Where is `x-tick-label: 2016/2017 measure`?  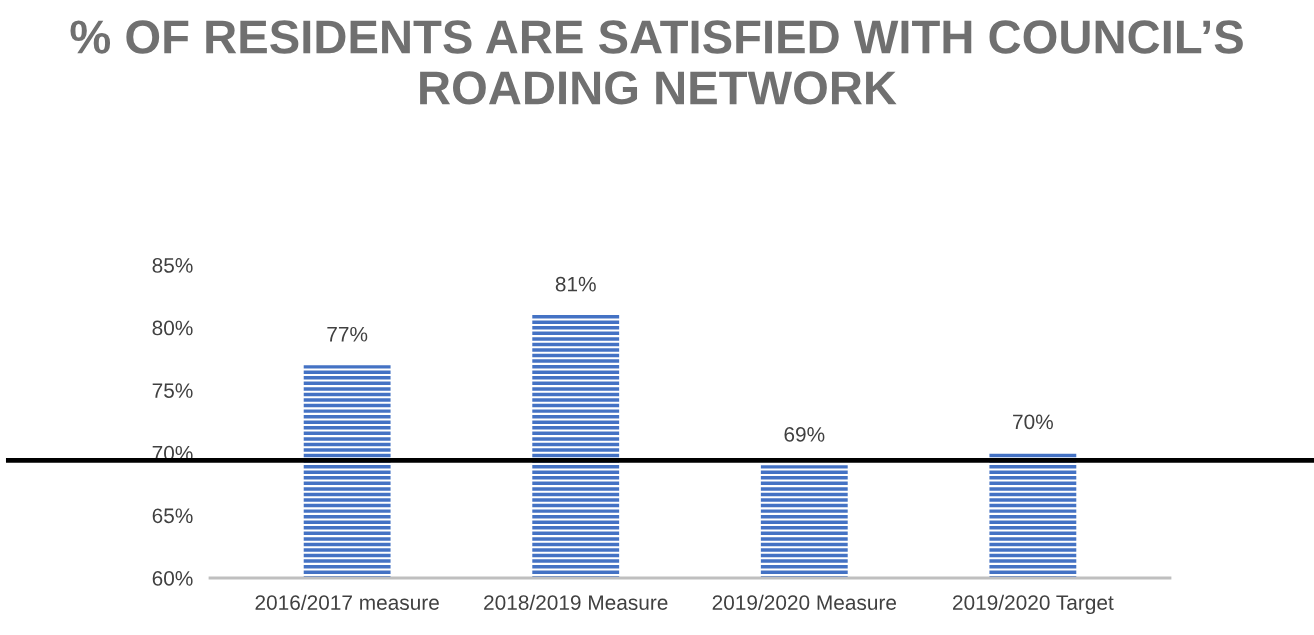 x-tick-label: 2016/2017 measure is located at coordinates (347, 602).